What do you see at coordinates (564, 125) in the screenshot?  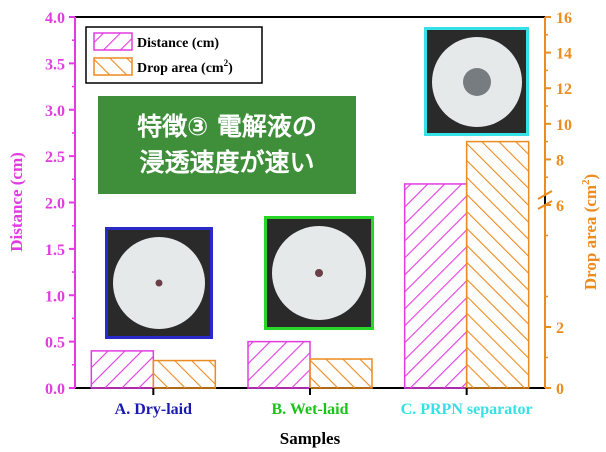 I see `right-tick-label: 10` at bounding box center [564, 125].